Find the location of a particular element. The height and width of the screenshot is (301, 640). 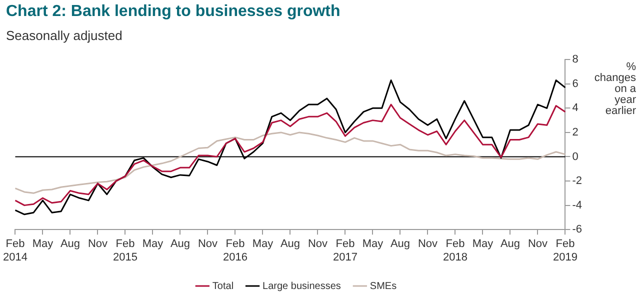

y-tick-label: -4 is located at coordinates (577, 205).